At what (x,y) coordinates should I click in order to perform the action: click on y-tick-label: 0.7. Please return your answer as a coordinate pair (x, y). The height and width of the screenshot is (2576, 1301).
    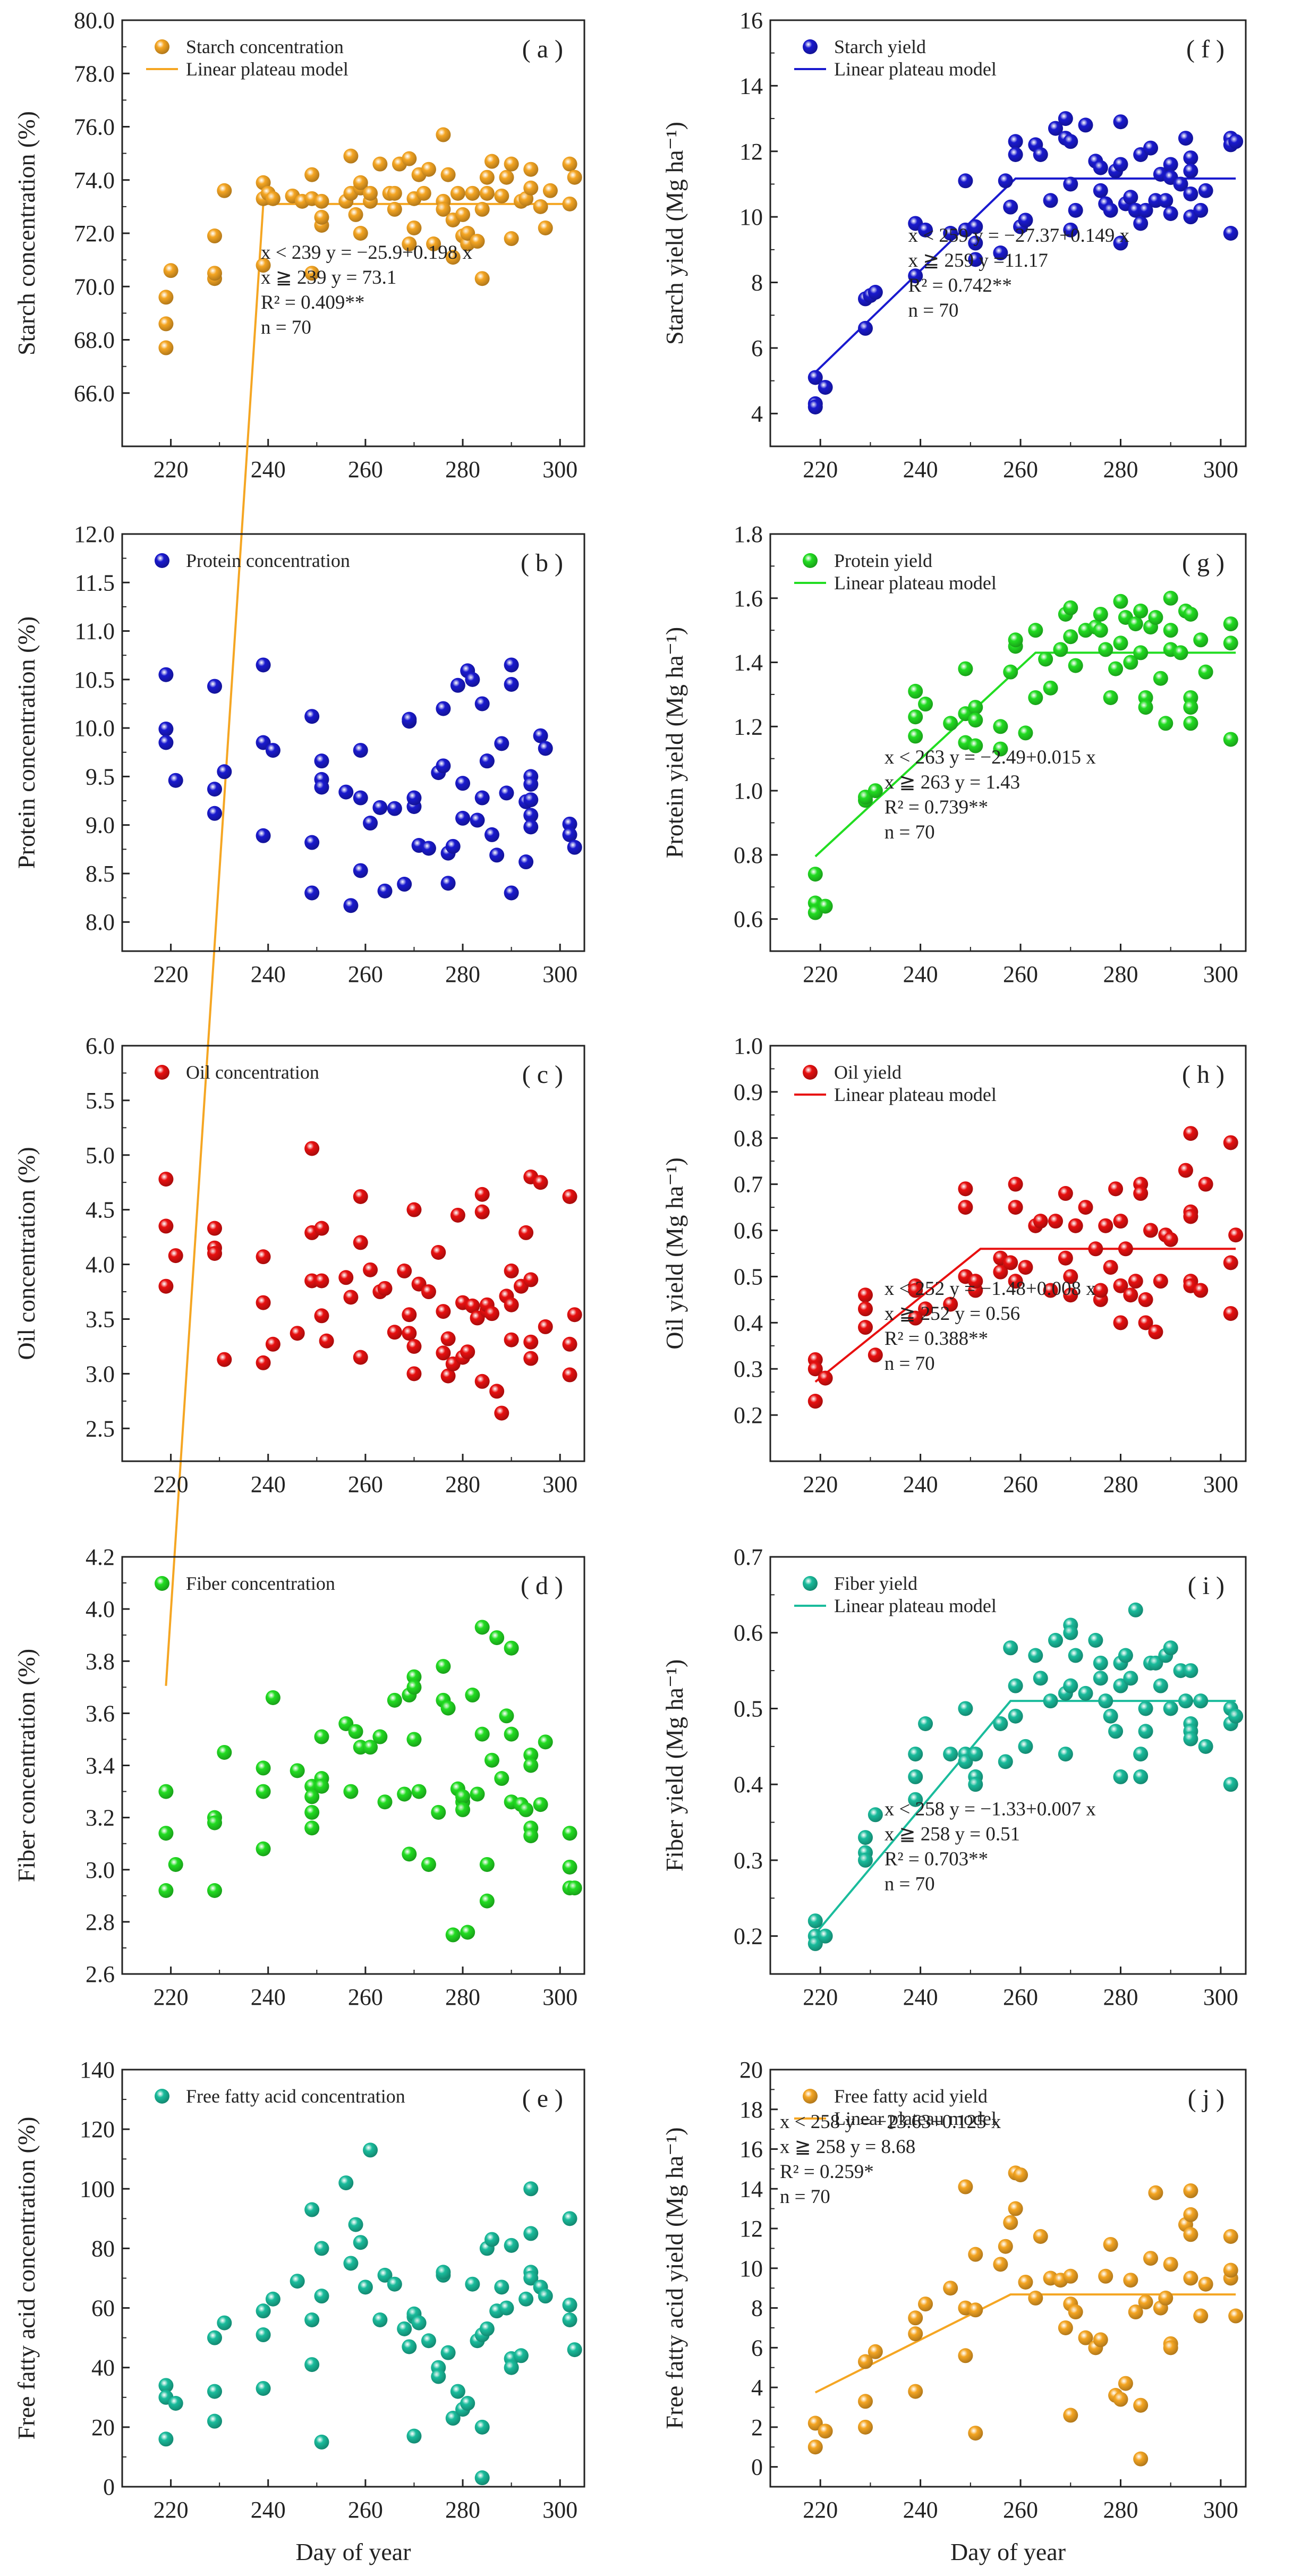
    Looking at the image, I should click on (748, 1557).